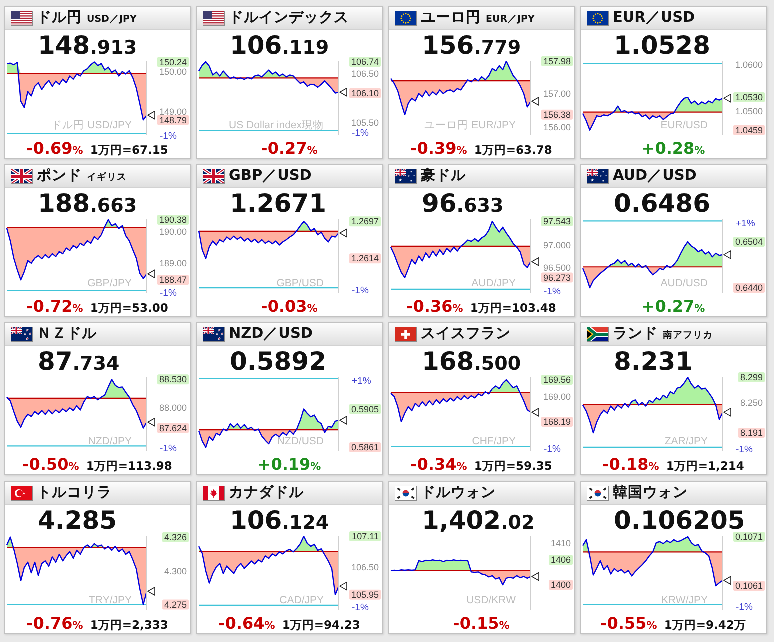  What do you see at coordinates (365, 537) in the screenshot?
I see `y-tick-label: 107.11` at bounding box center [365, 537].